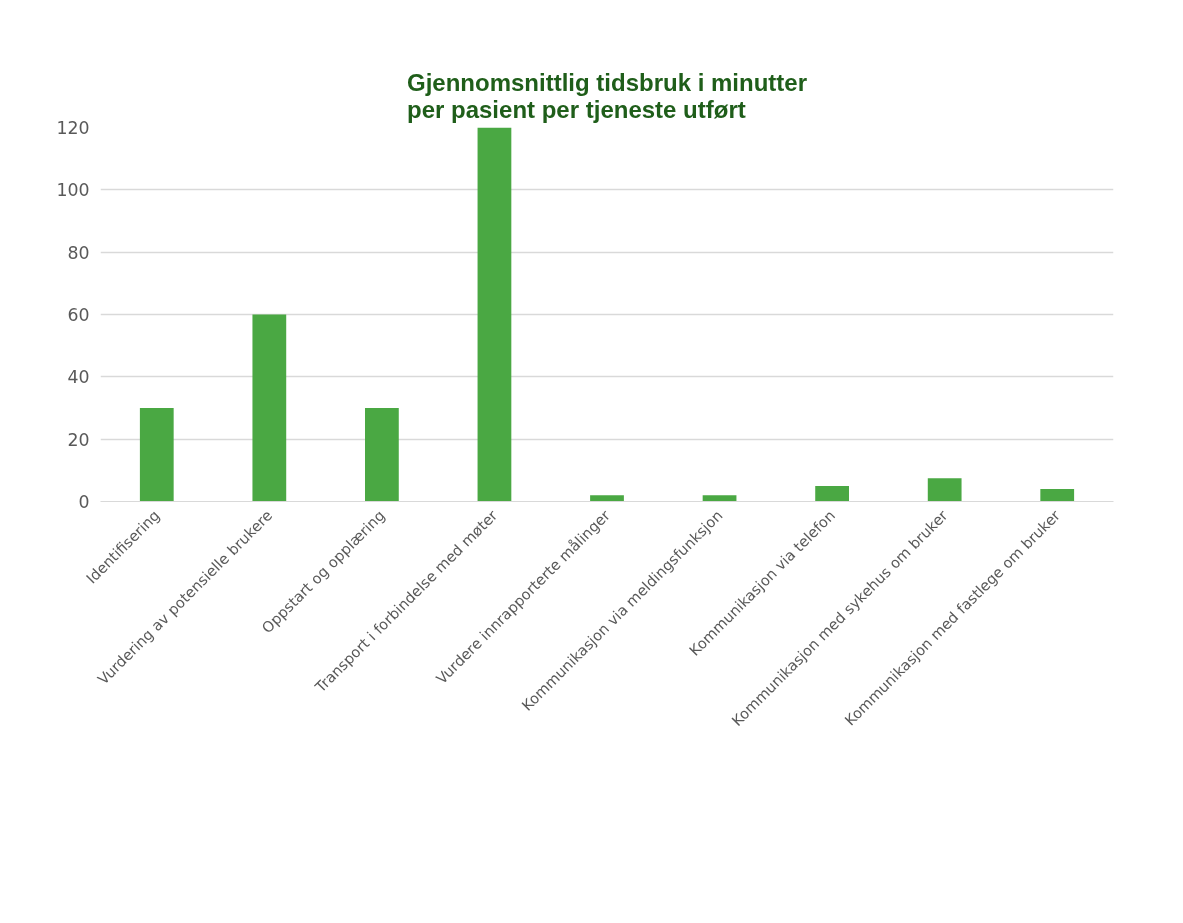 The height and width of the screenshot is (923, 1183). Describe the element at coordinates (78, 439) in the screenshot. I see `y-tick-label: 20` at that location.